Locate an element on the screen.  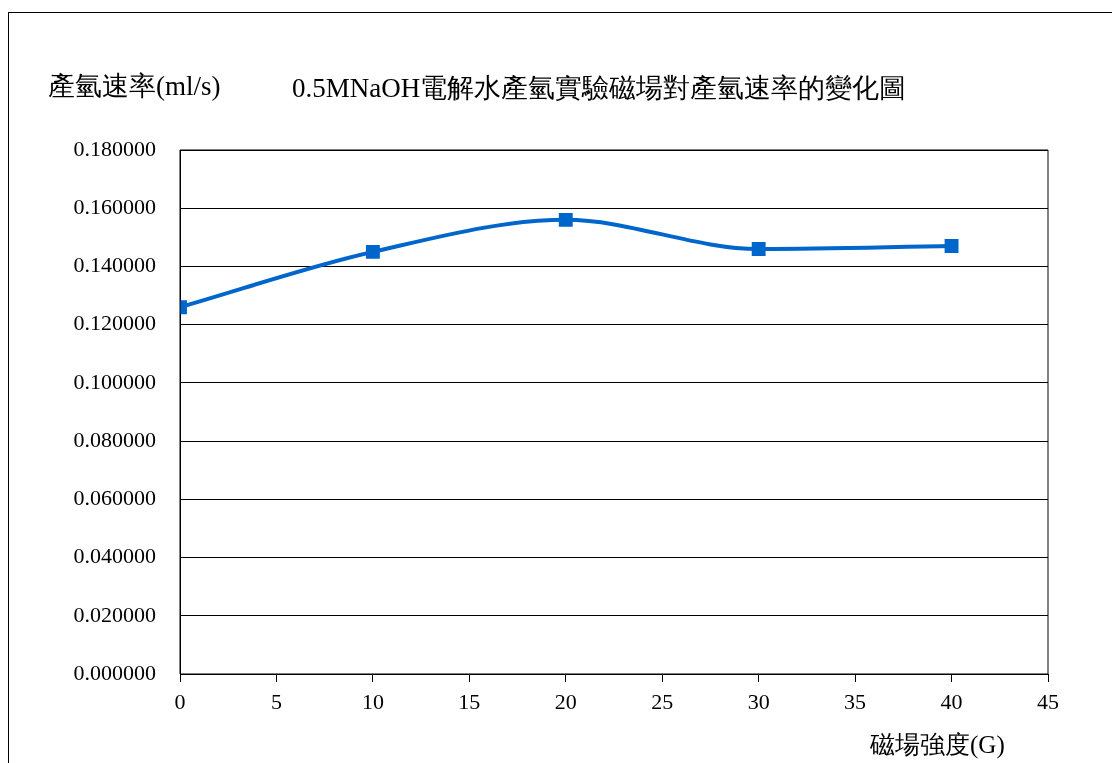
y-tick-label: 0.120000 is located at coordinates (114, 323).